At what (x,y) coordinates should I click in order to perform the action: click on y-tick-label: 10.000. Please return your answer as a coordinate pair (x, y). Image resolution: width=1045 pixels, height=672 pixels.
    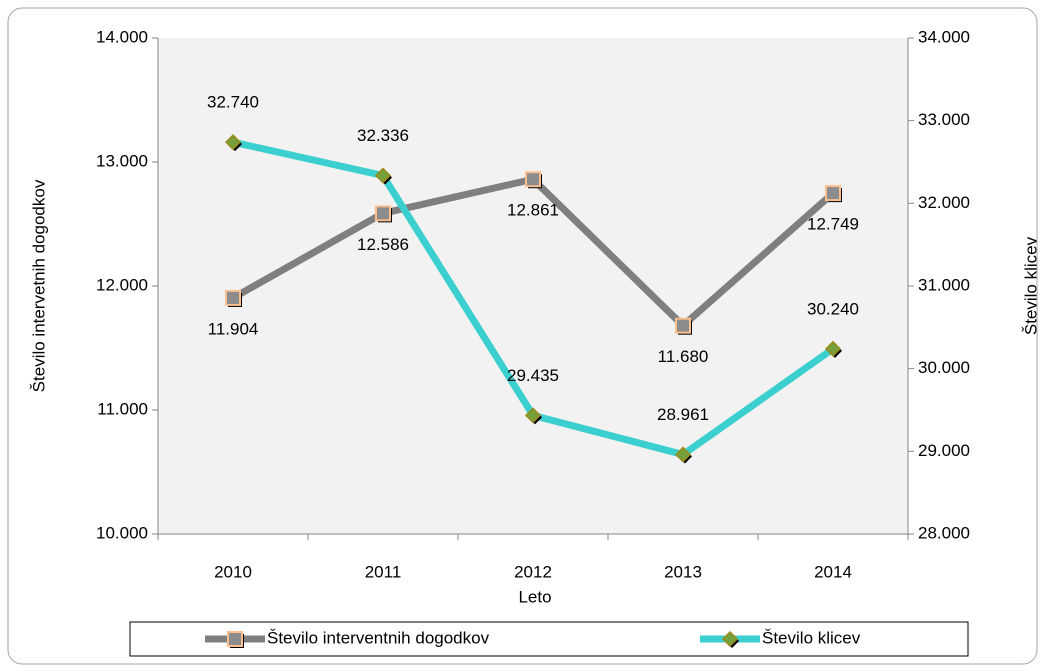
    Looking at the image, I should click on (122, 532).